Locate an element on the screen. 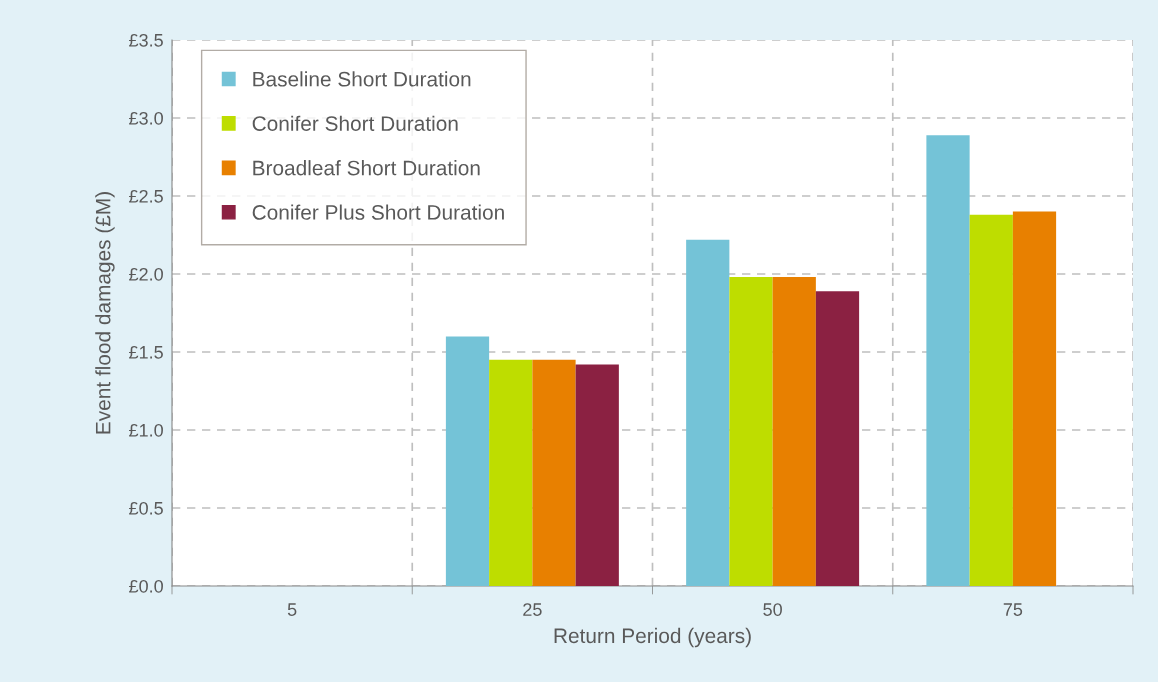 This screenshot has height=682, width=1158. legend-label: Conifer Short Duration is located at coordinates (355, 123).